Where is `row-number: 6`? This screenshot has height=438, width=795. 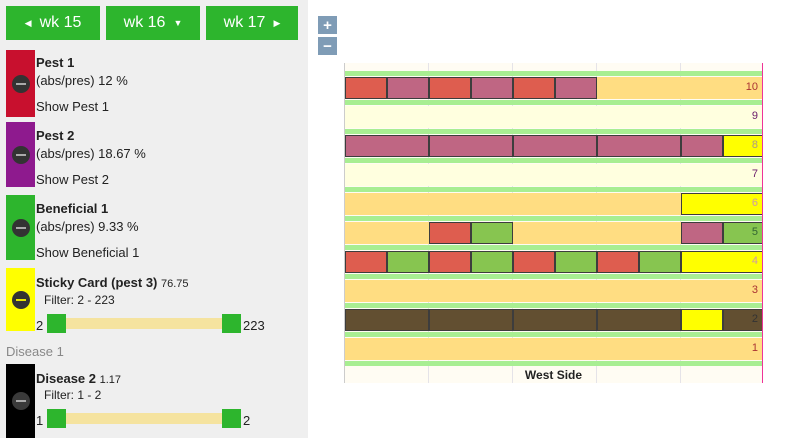 row-number: 6 is located at coordinates (754, 203).